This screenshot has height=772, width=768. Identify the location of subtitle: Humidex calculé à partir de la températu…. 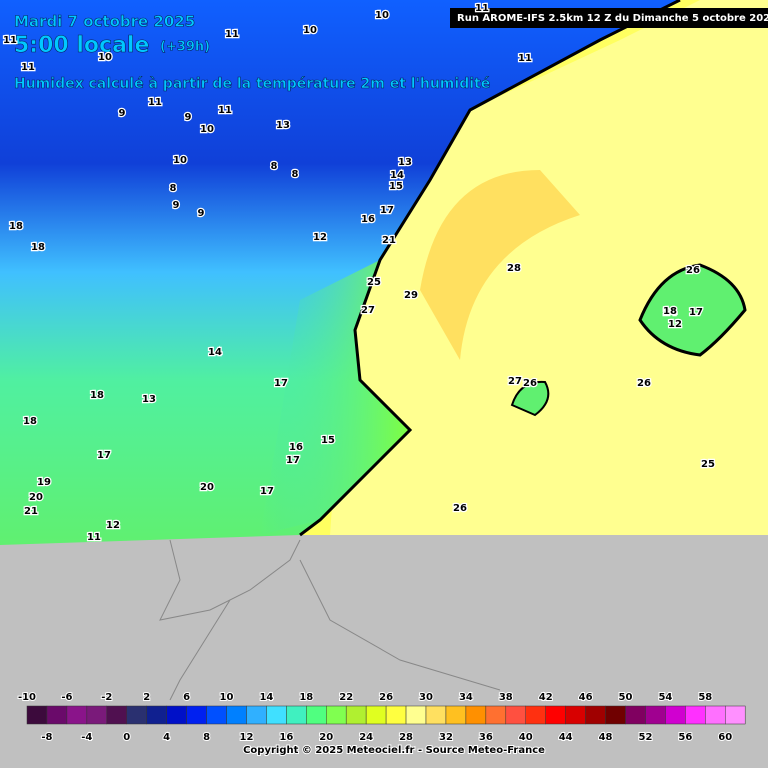
(252, 84).